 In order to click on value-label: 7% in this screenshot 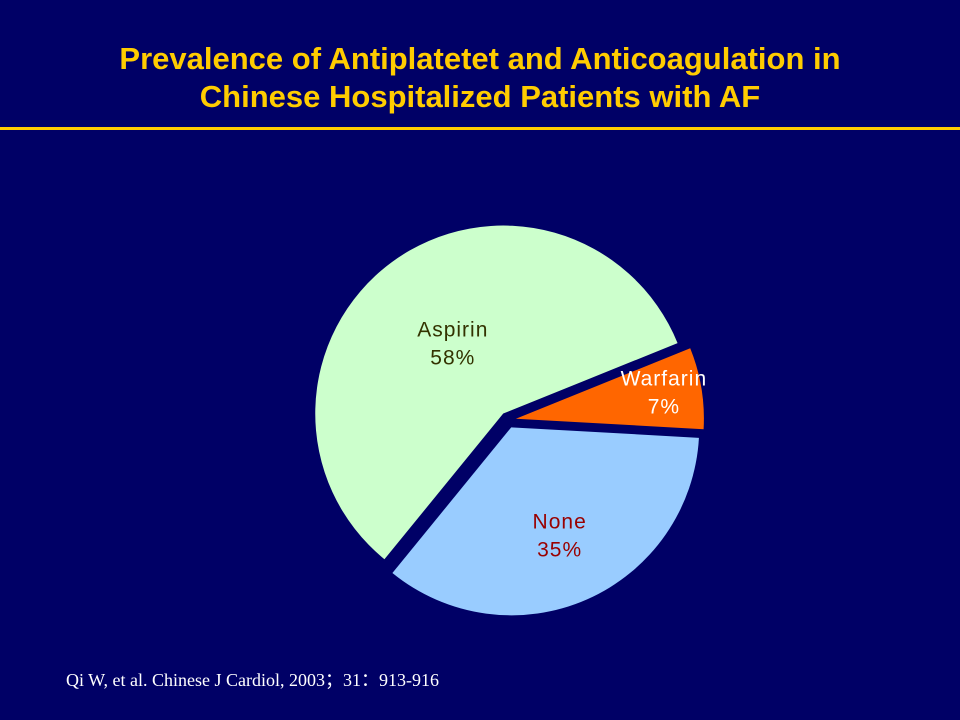, I will do `click(664, 407)`.